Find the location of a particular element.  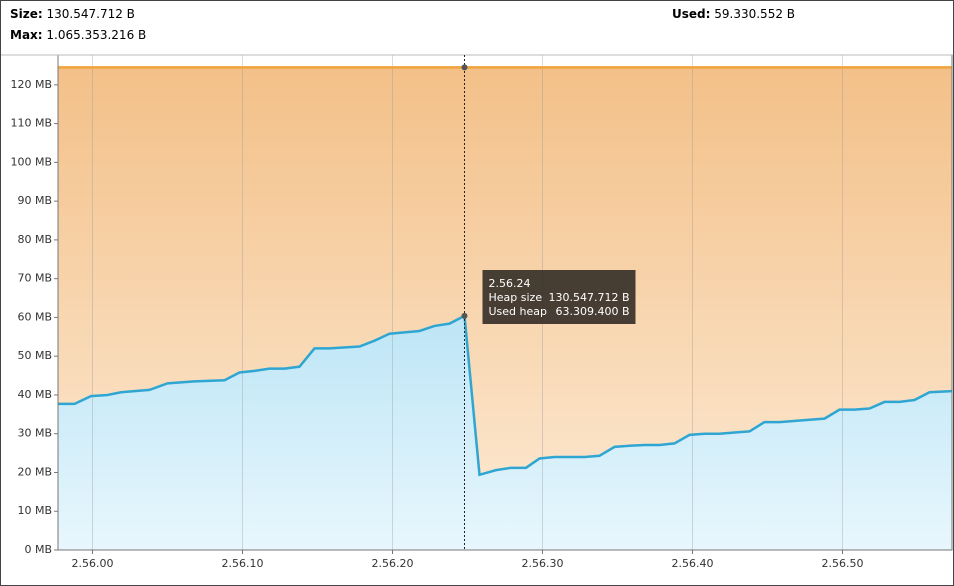

x-tick-label: 2.56.50 is located at coordinates (843, 563).